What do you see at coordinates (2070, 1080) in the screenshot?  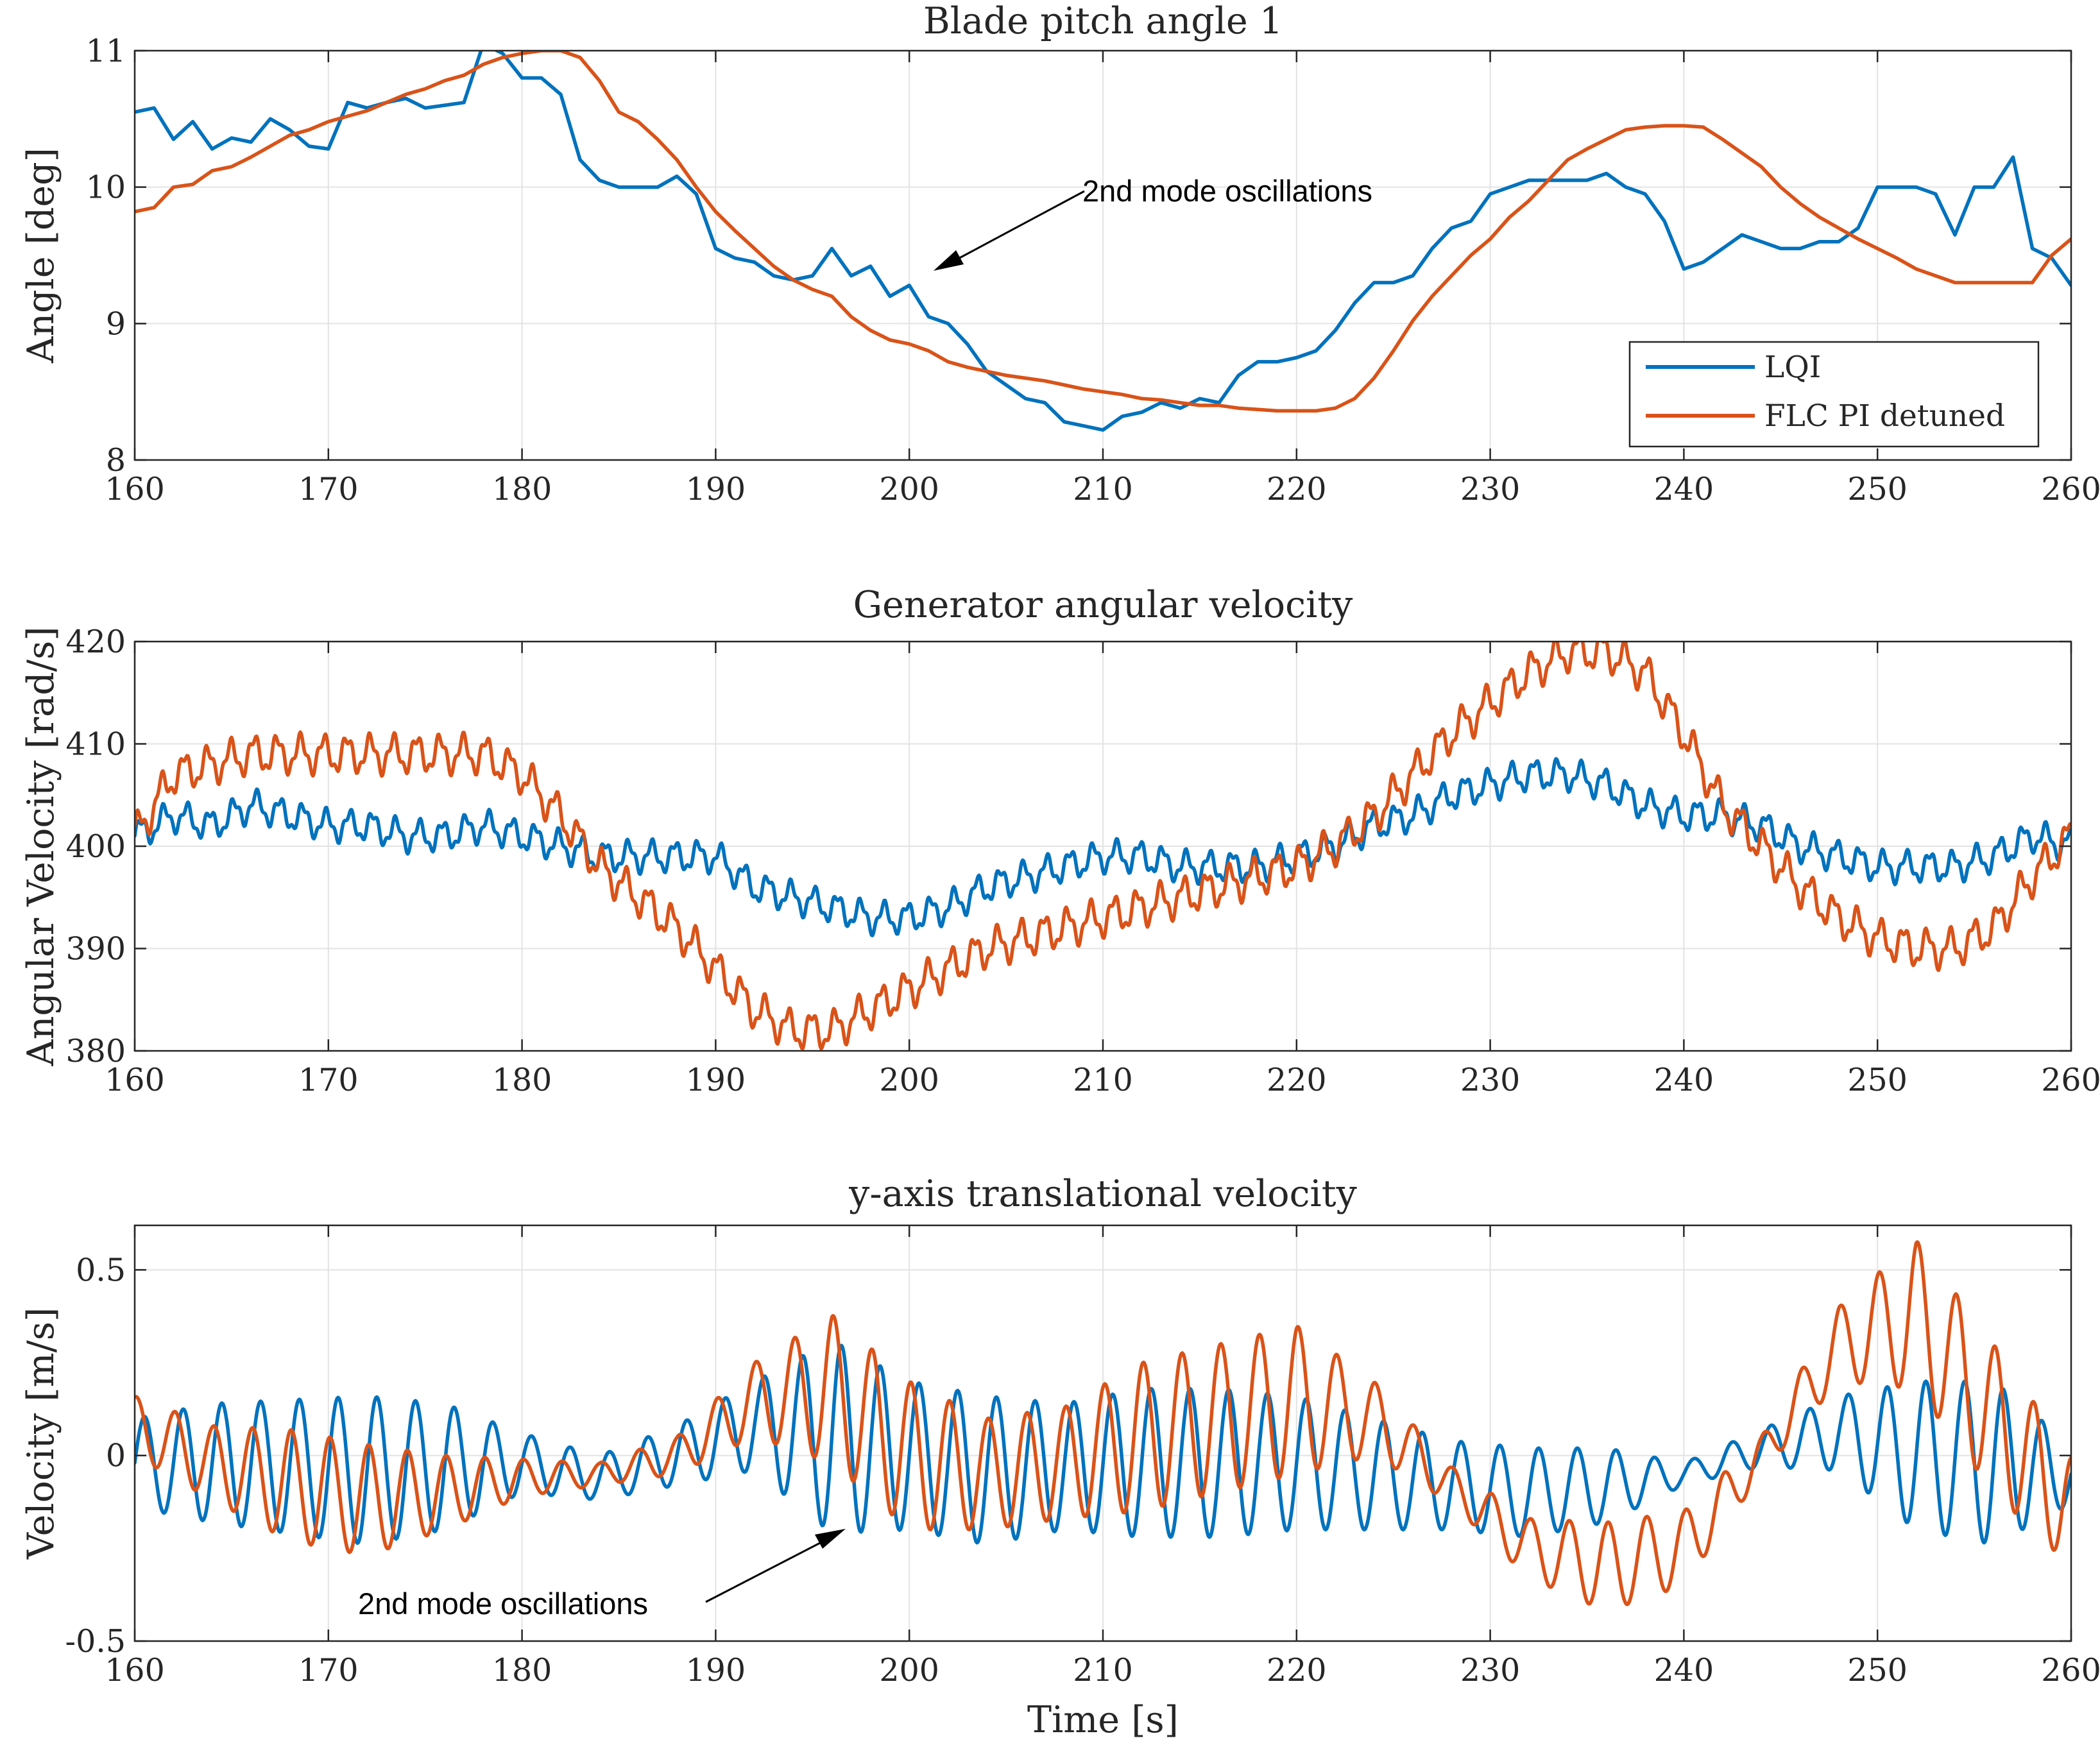 I see `generator-velocity-xtick-label: 260` at bounding box center [2070, 1080].